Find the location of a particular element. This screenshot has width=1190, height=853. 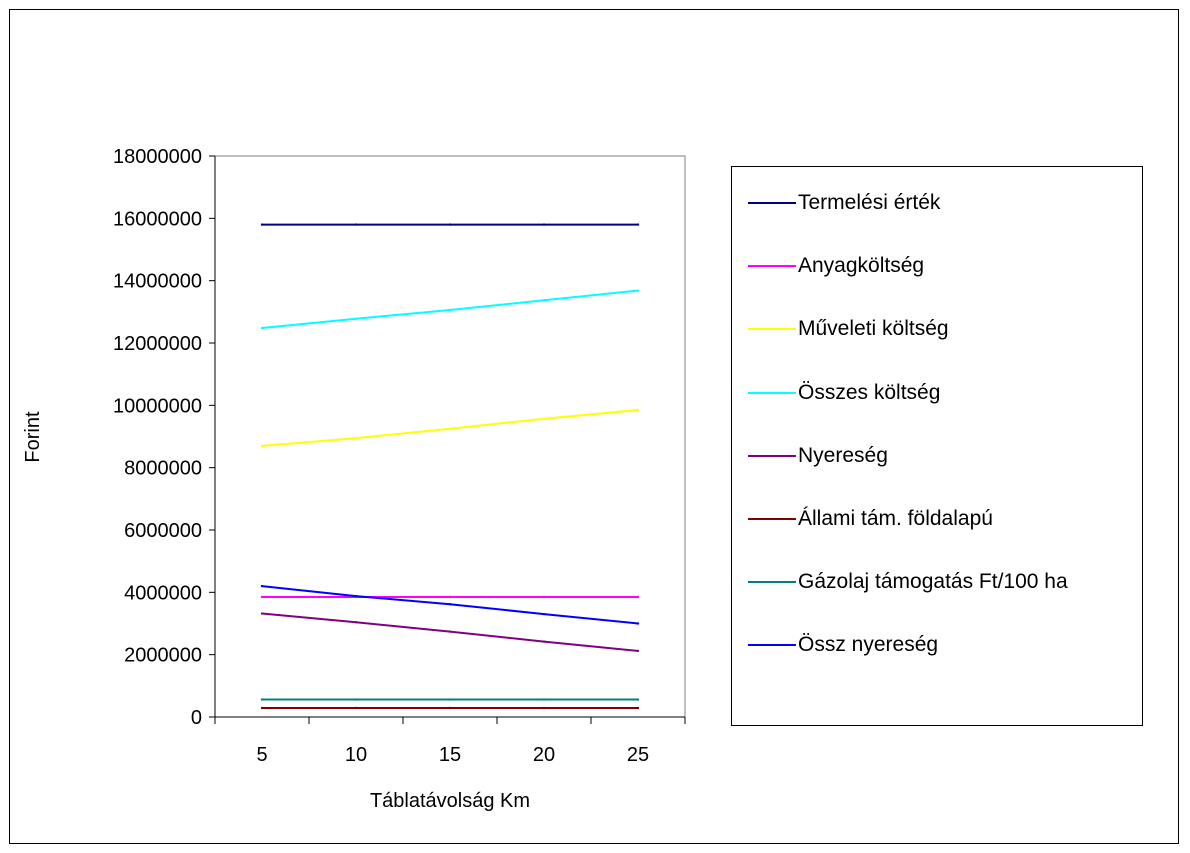

legend-label: Összes költség is located at coordinates (869, 392).